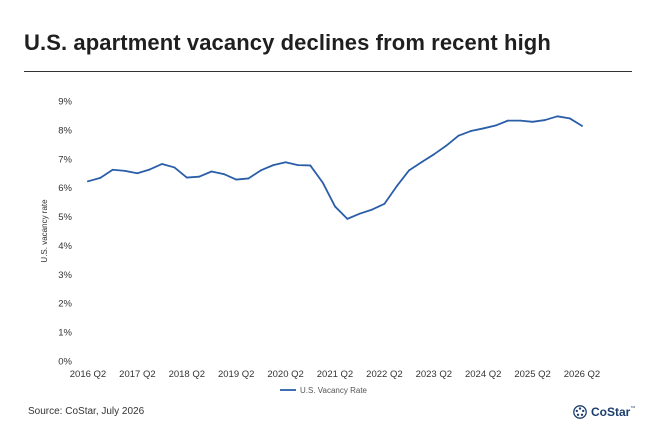 This screenshot has width=650, height=434. What do you see at coordinates (88, 374) in the screenshot?
I see `x-tick-label: 2016 Q2` at bounding box center [88, 374].